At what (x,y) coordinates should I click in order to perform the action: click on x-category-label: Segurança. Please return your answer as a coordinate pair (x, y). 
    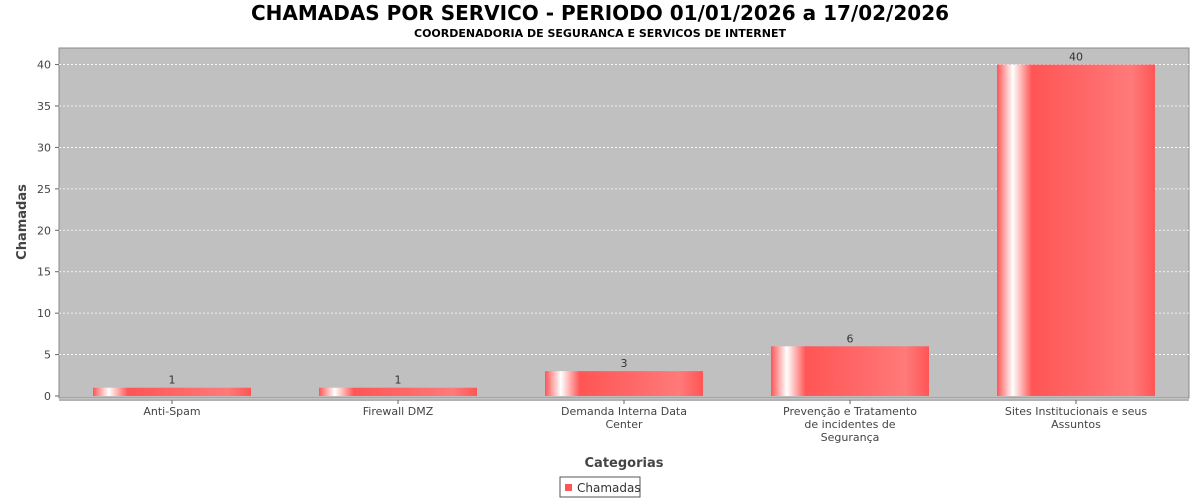
    Looking at the image, I should click on (850, 437).